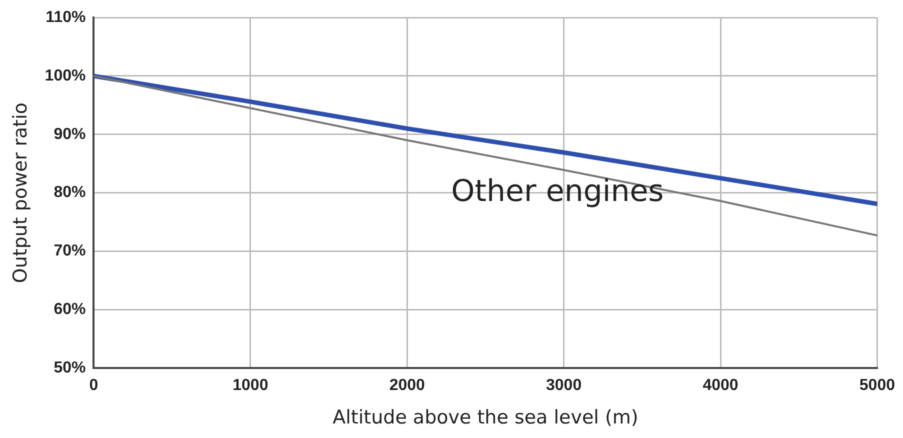  What do you see at coordinates (485, 417) in the screenshot?
I see `x-axis-title: Altitude above the sea level (m)` at bounding box center [485, 417].